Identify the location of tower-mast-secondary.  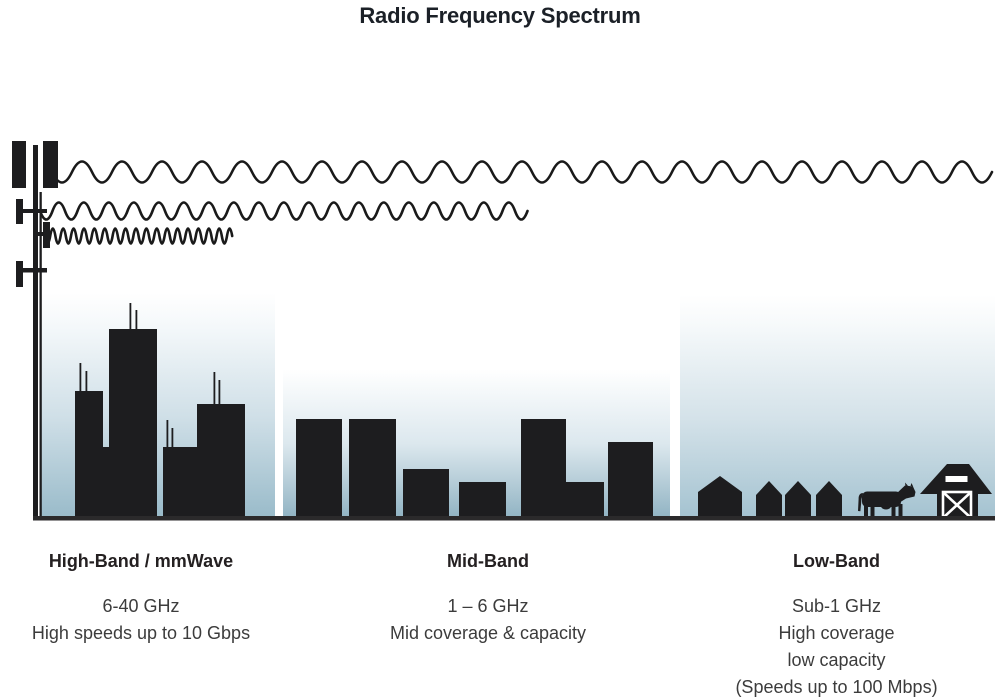
(40, 355).